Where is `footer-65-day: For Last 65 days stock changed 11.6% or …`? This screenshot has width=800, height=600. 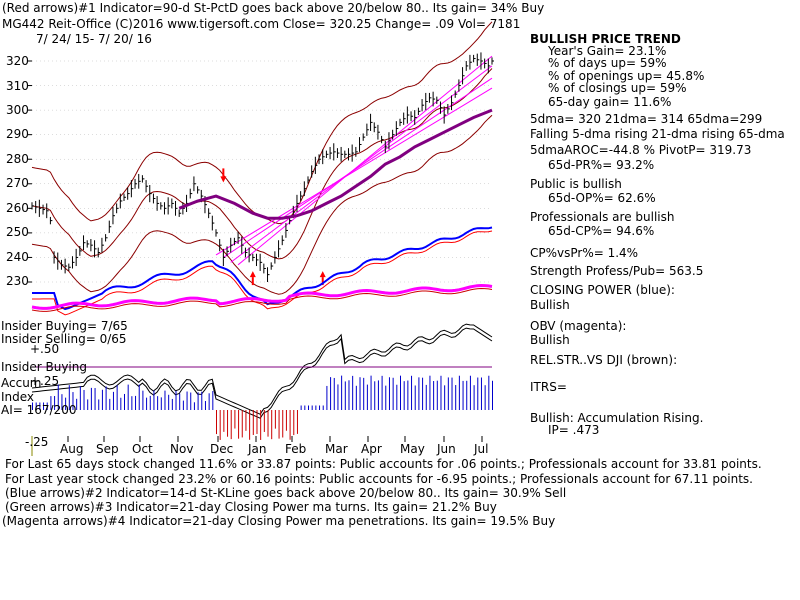
footer-65-day: For Last 65 days stock changed 11.6% or … is located at coordinates (383, 464).